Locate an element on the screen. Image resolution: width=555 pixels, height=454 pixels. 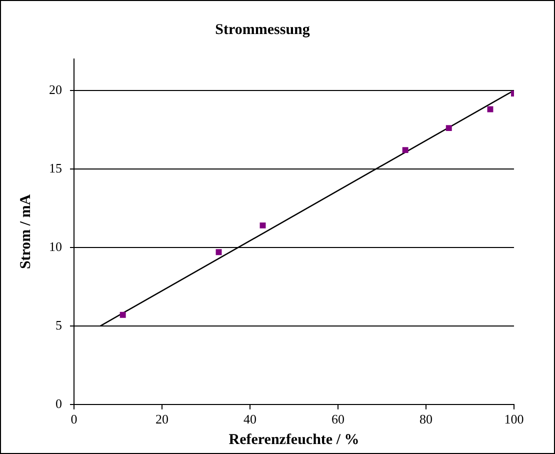
x-tick-label: 100 is located at coordinates (514, 419).